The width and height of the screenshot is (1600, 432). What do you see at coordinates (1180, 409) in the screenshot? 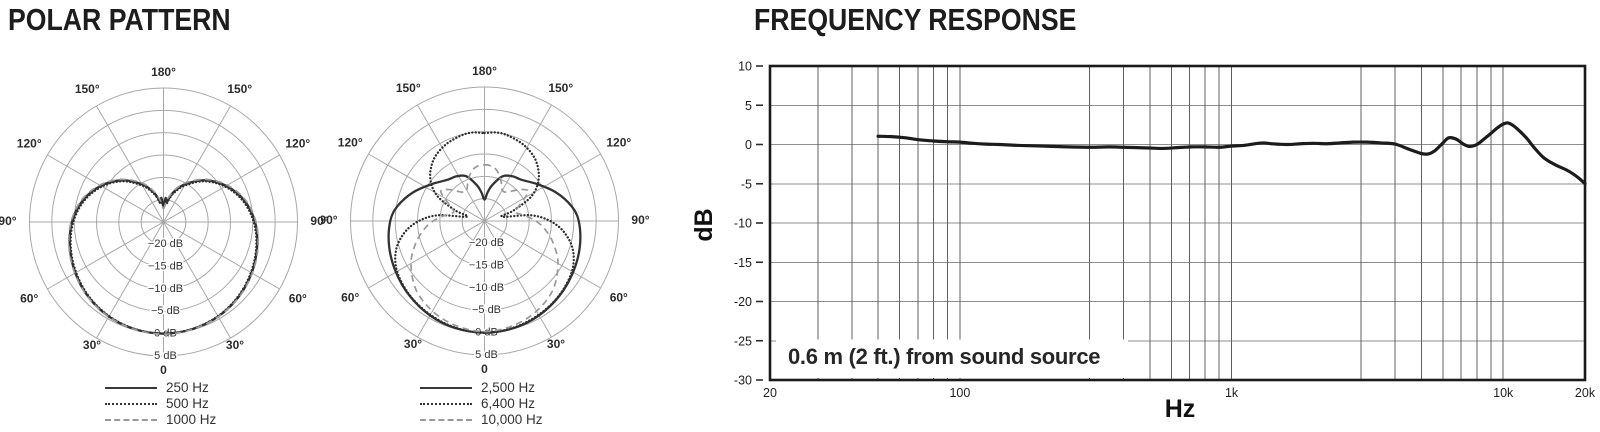
I see `x-axis-label: Hz` at bounding box center [1180, 409].